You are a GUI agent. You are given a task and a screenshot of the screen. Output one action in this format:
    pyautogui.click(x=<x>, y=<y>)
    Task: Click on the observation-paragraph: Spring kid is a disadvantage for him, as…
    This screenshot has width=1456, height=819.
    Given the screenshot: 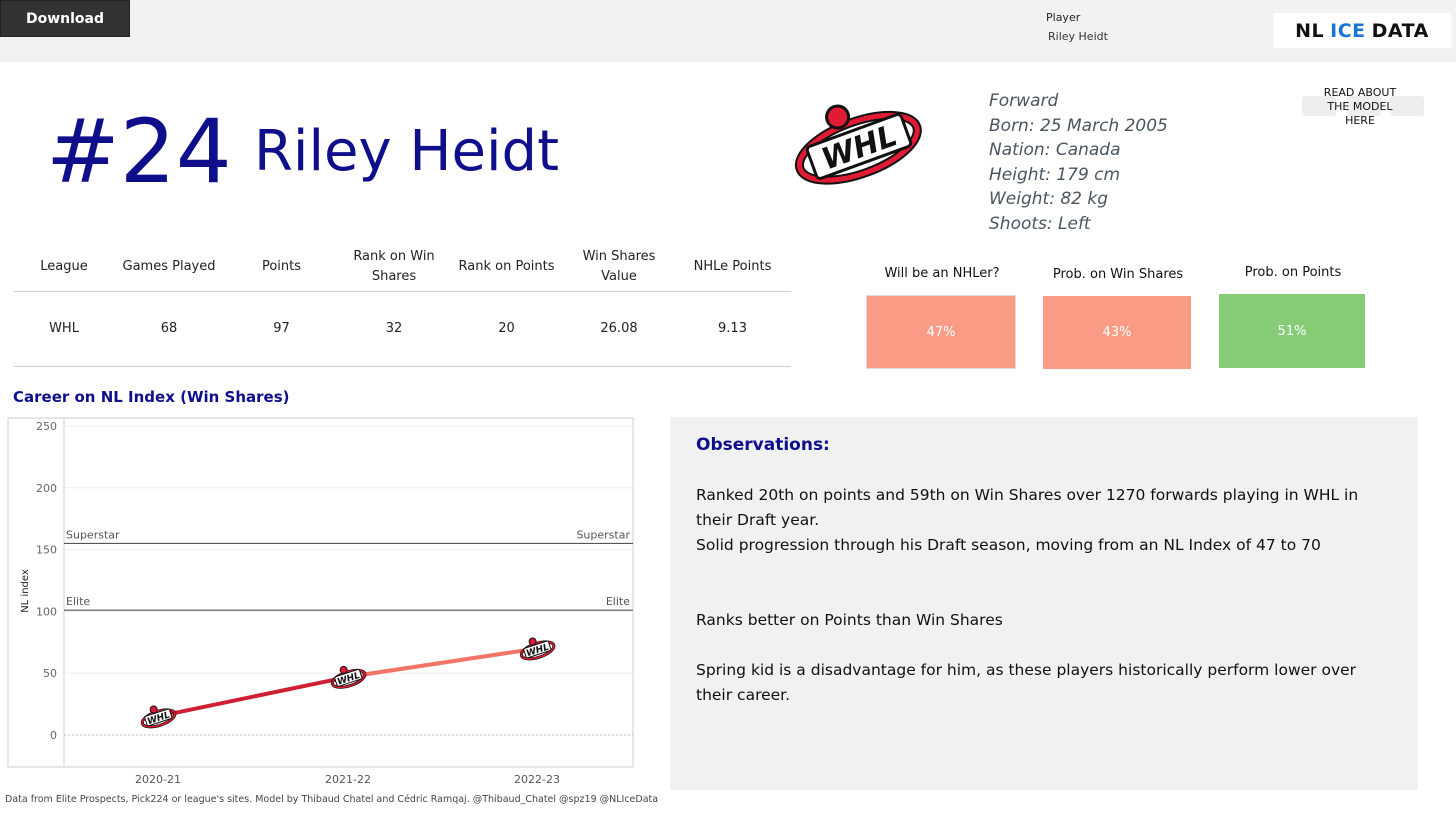 What is the action you would take?
    pyautogui.click(x=1026, y=682)
    